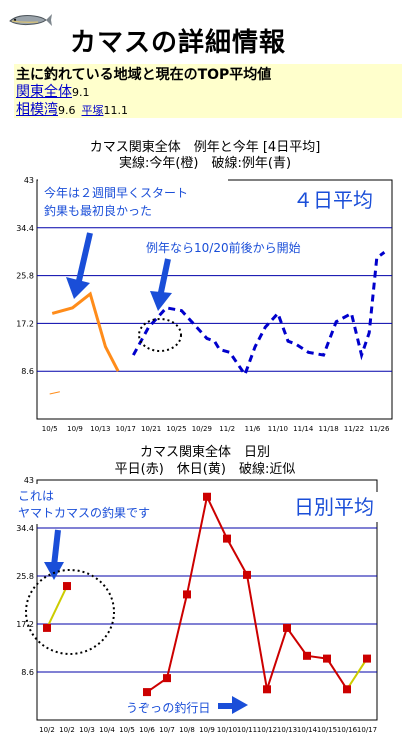 The height and width of the screenshot is (747, 411). I want to click on barracuda-fish-icon, so click(30, 20).